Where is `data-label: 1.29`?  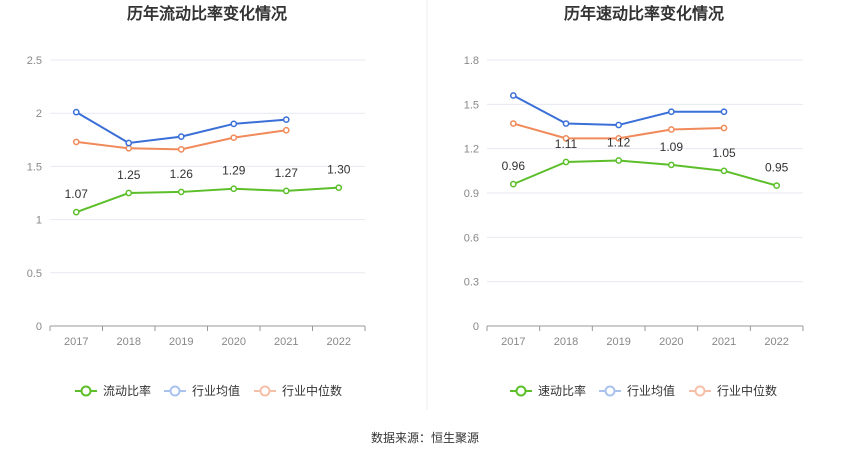 data-label: 1.29 is located at coordinates (234, 171).